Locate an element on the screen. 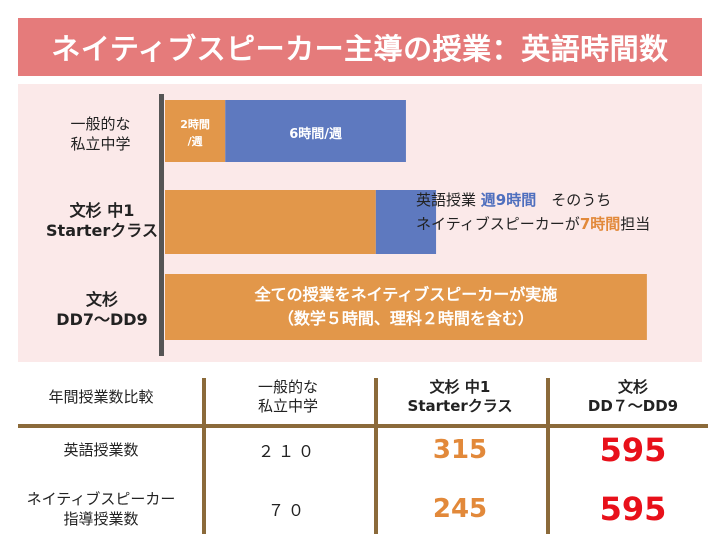 The width and height of the screenshot is (720, 540). header-line2: Starterクラス is located at coordinates (460, 406).